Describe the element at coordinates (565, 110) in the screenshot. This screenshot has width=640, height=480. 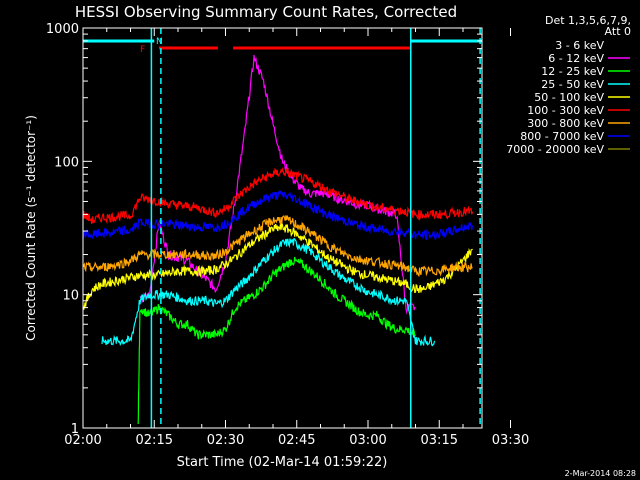
I see `legend-entry: 100 - 300 keV` at that location.